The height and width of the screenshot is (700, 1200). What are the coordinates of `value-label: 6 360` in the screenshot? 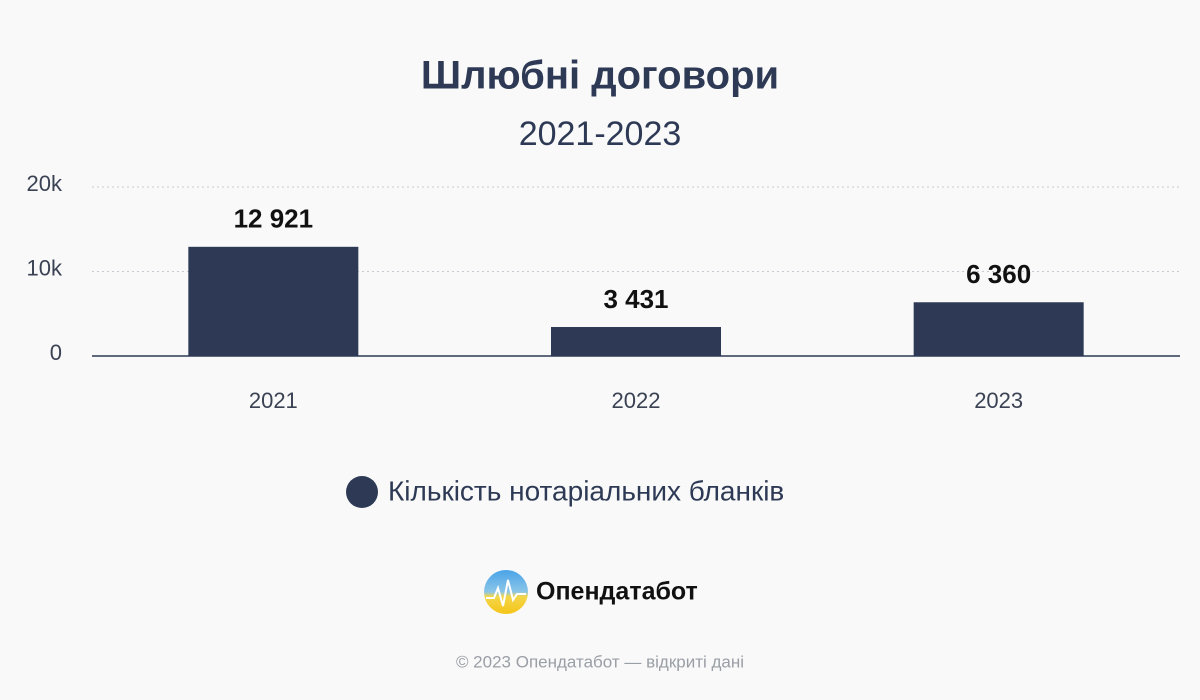 It's located at (998, 274).